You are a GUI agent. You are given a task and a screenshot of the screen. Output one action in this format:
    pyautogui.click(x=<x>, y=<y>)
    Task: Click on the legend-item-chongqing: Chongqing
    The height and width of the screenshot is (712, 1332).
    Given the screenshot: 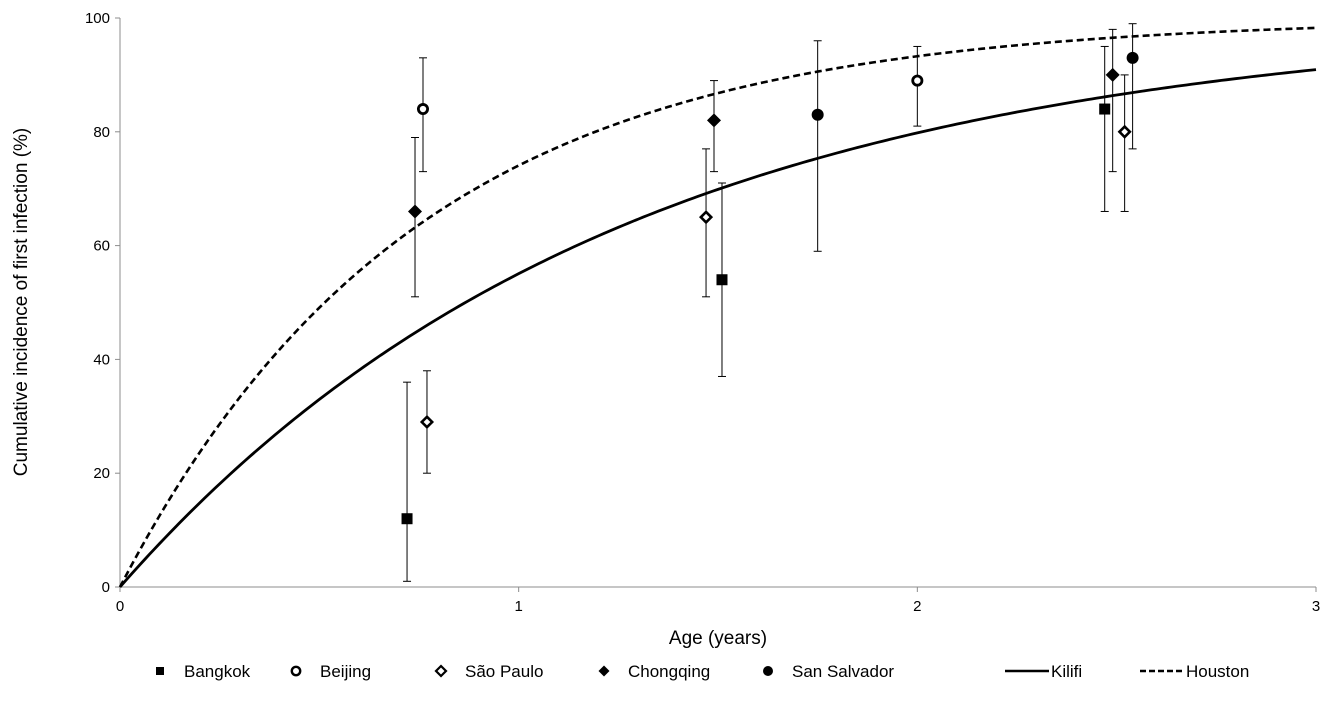 What is the action you would take?
    pyautogui.click(x=654, y=671)
    